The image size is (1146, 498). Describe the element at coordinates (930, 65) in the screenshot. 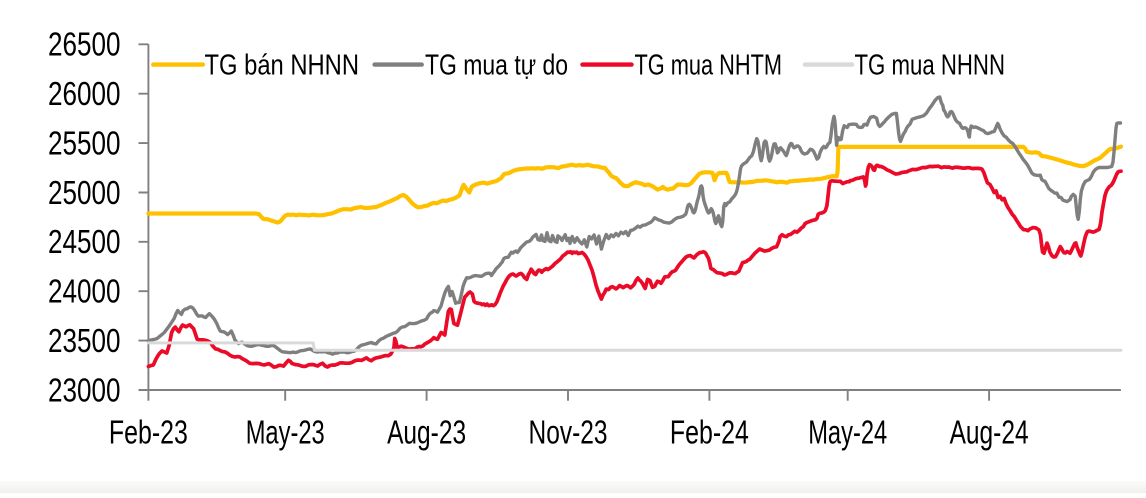

I see `svg-text: TG mua NHNN` at that location.